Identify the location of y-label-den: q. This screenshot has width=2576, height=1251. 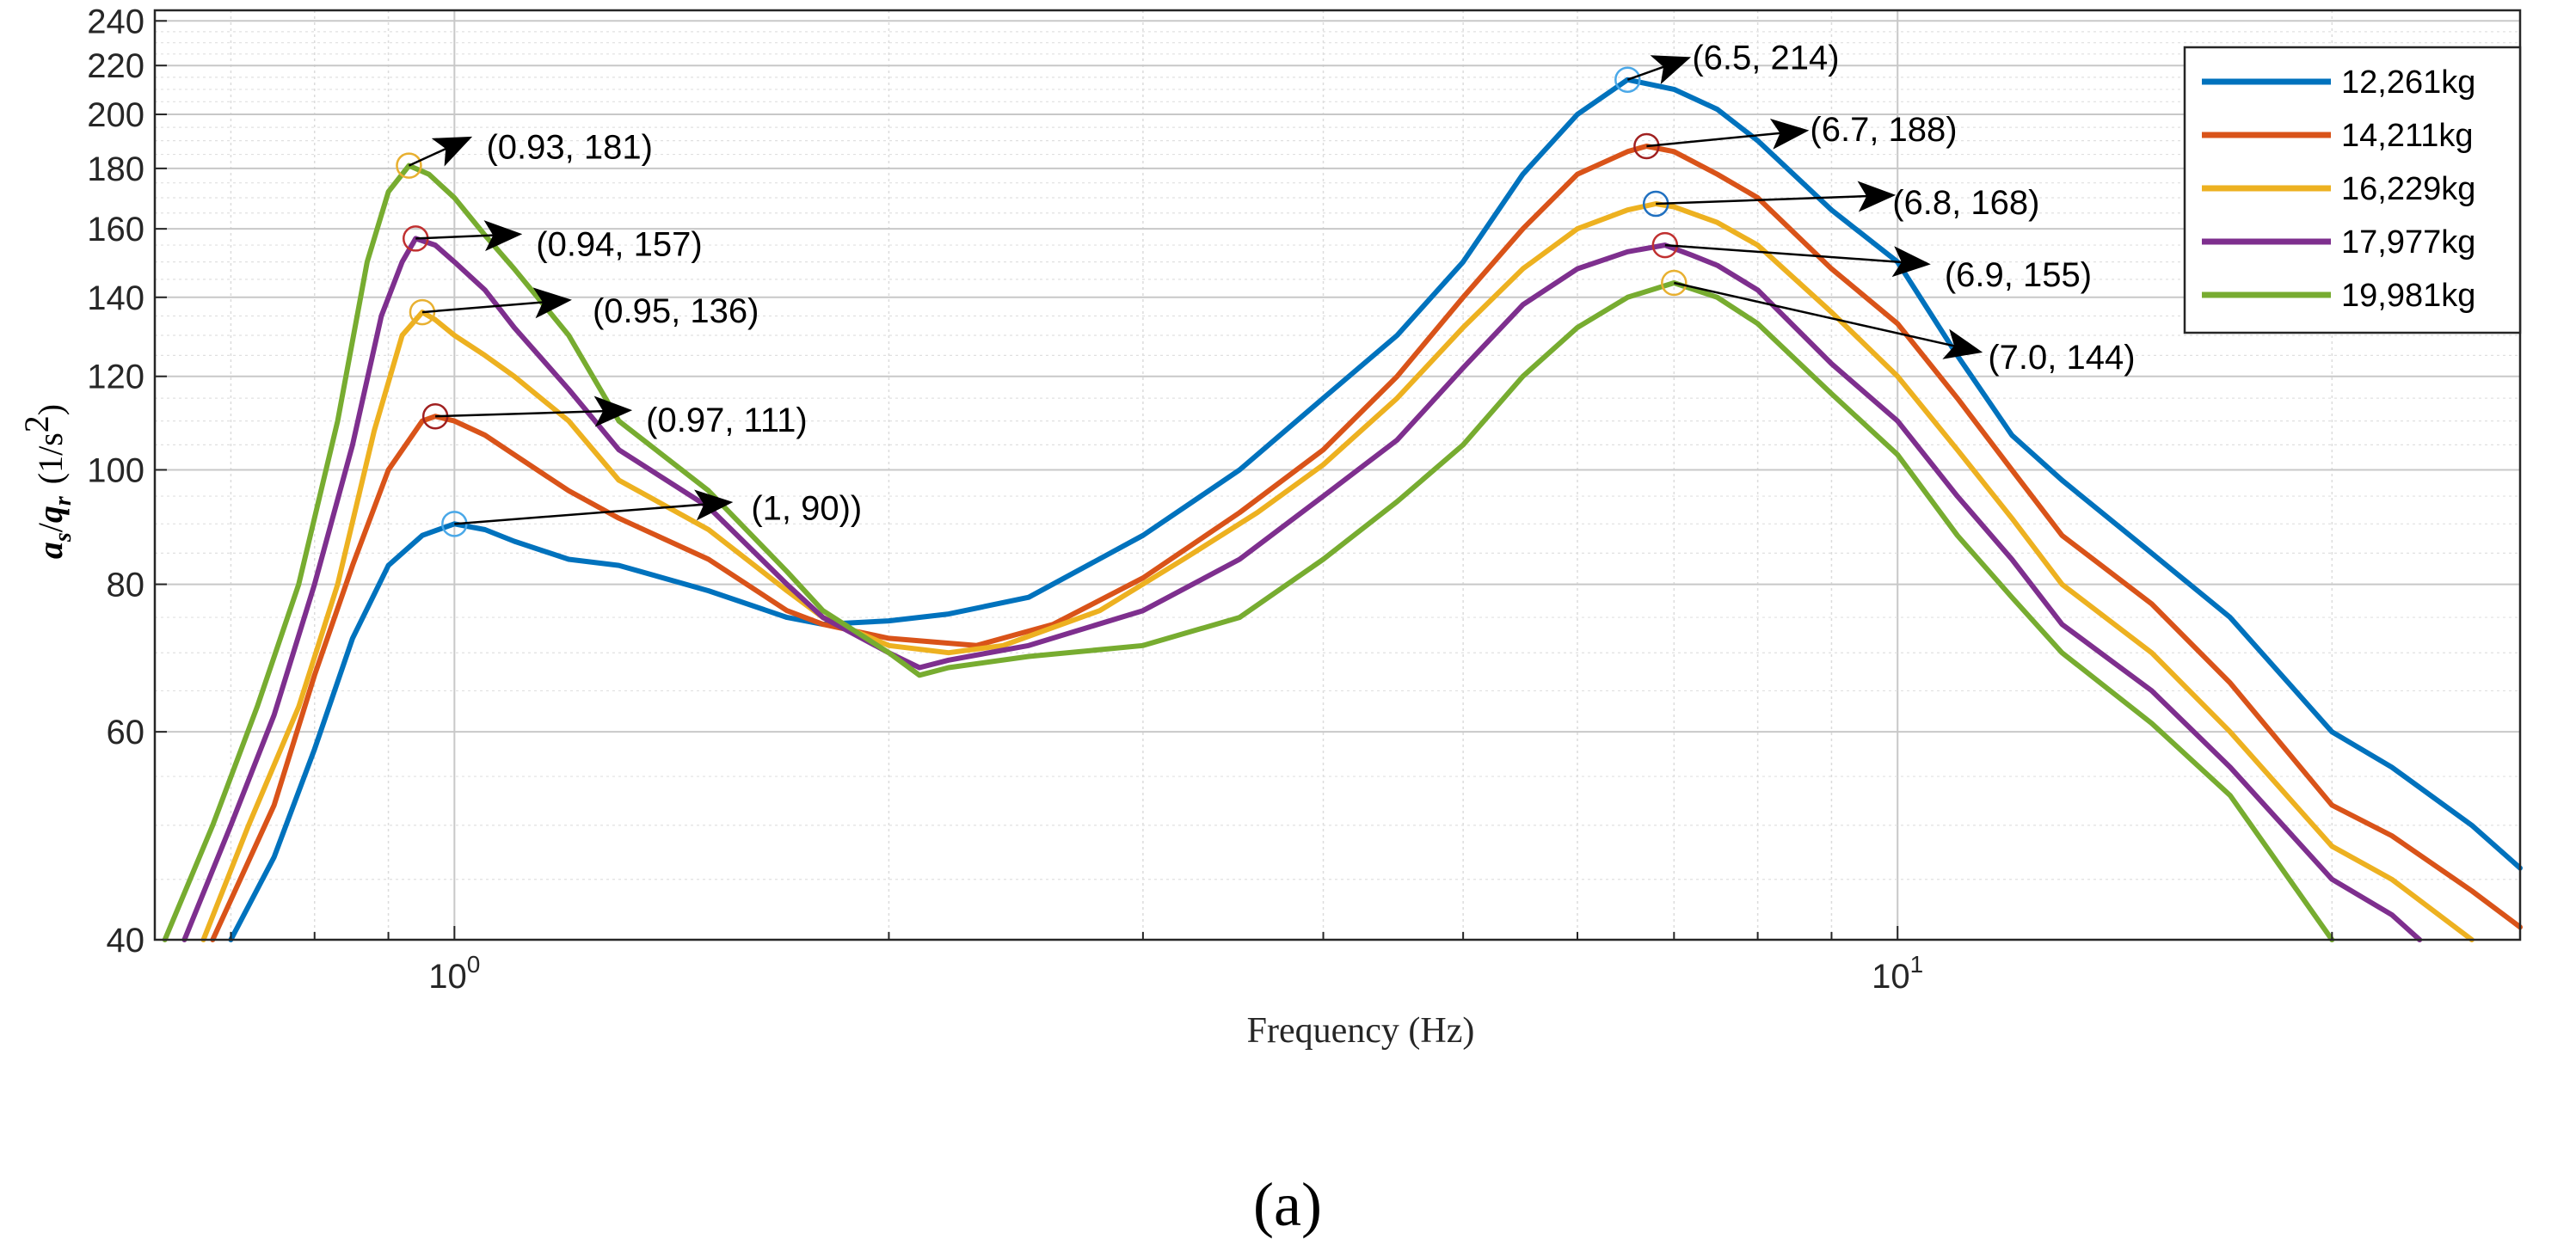
(50, 514).